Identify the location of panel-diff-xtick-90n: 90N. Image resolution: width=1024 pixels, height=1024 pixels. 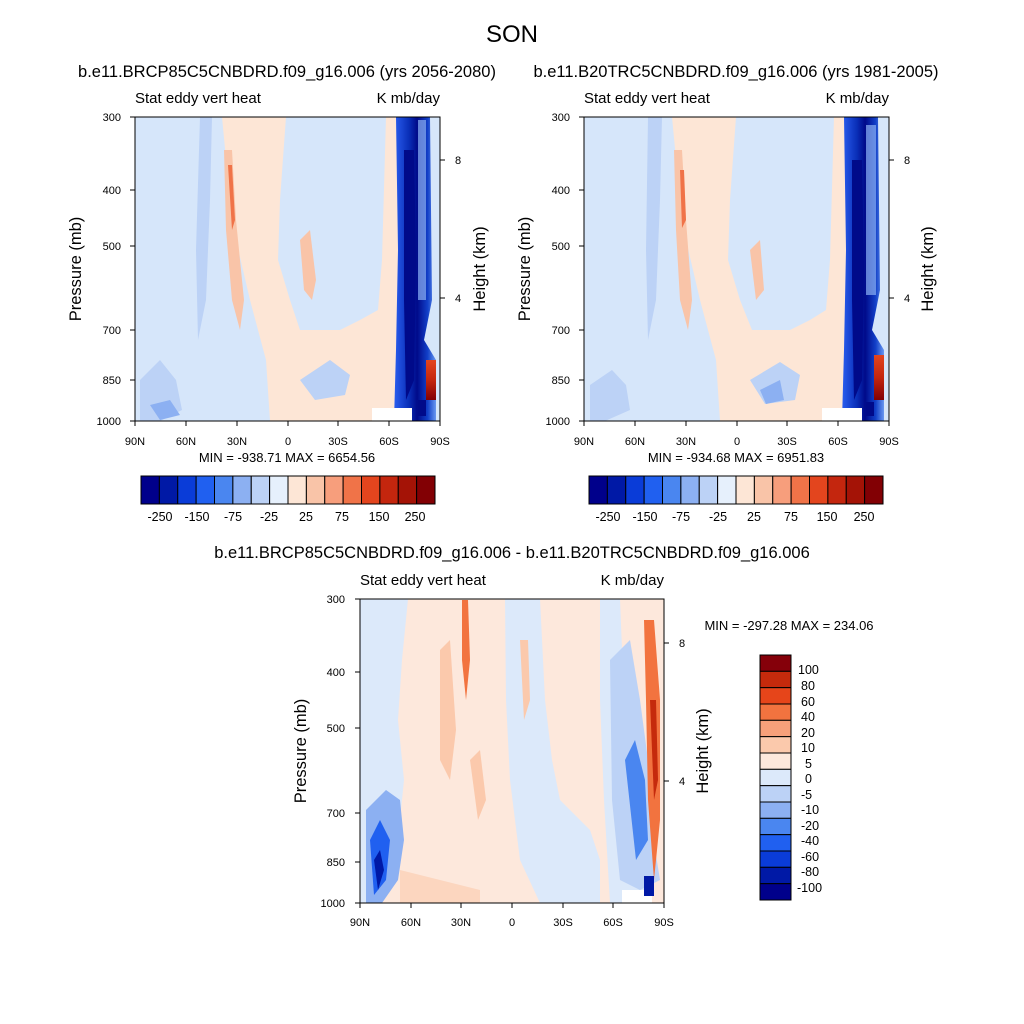
(360, 923).